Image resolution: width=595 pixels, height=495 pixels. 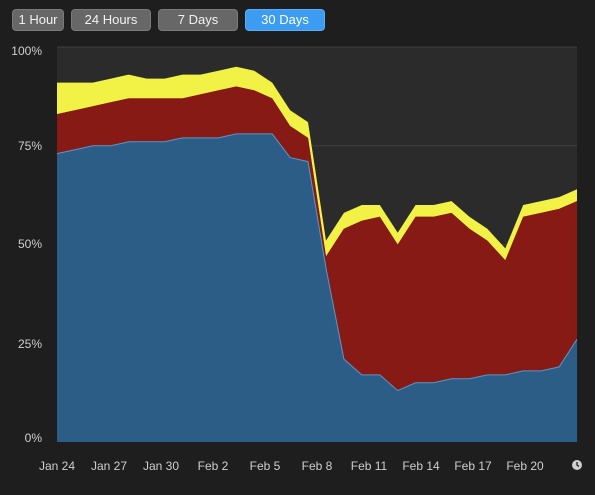 I want to click on y-axis-labels: 0% 25% 50% 75% 100%, so click(x=26, y=244).